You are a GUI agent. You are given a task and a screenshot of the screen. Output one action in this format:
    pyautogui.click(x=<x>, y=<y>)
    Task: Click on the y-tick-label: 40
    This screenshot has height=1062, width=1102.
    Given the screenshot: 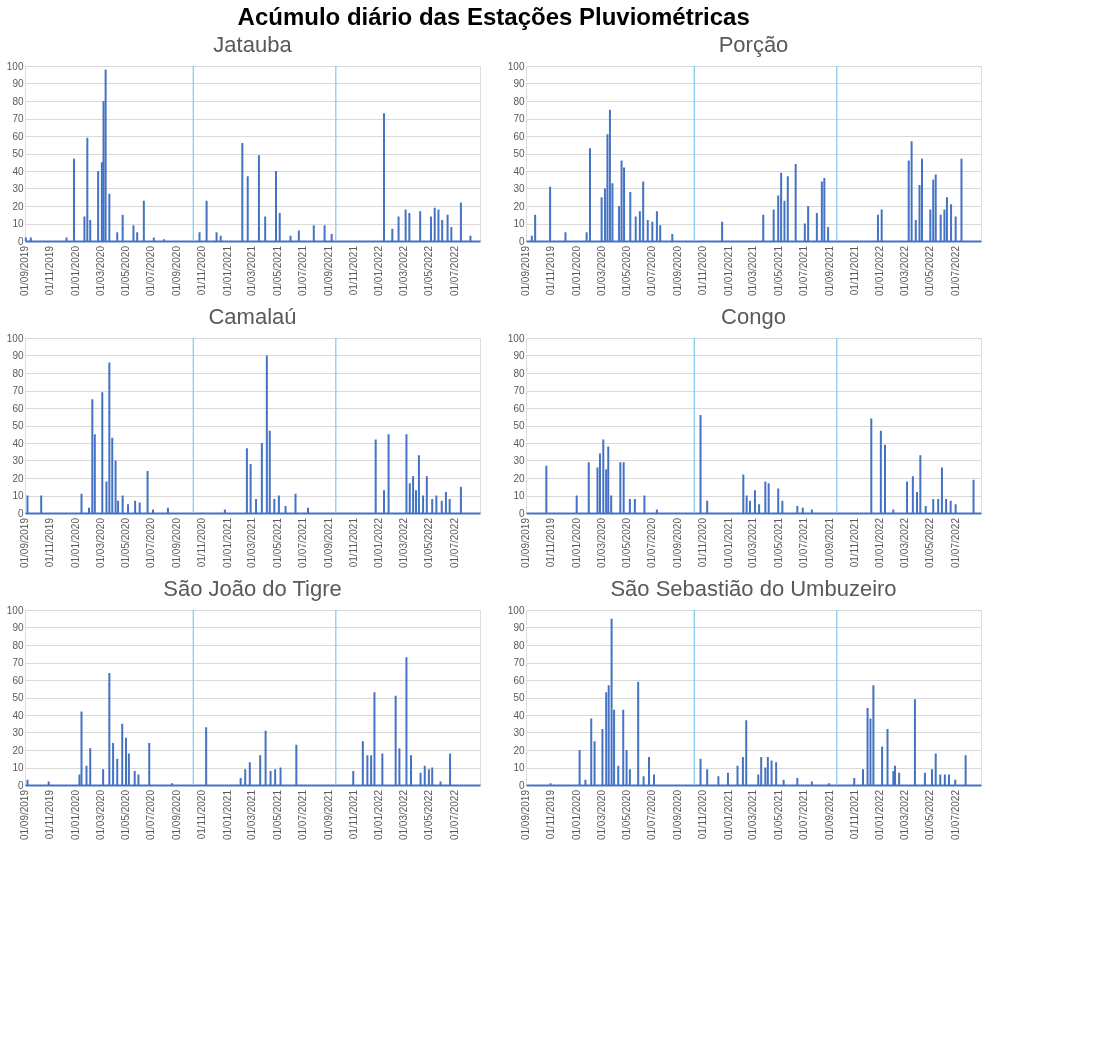 What is the action you would take?
    pyautogui.click(x=519, y=171)
    